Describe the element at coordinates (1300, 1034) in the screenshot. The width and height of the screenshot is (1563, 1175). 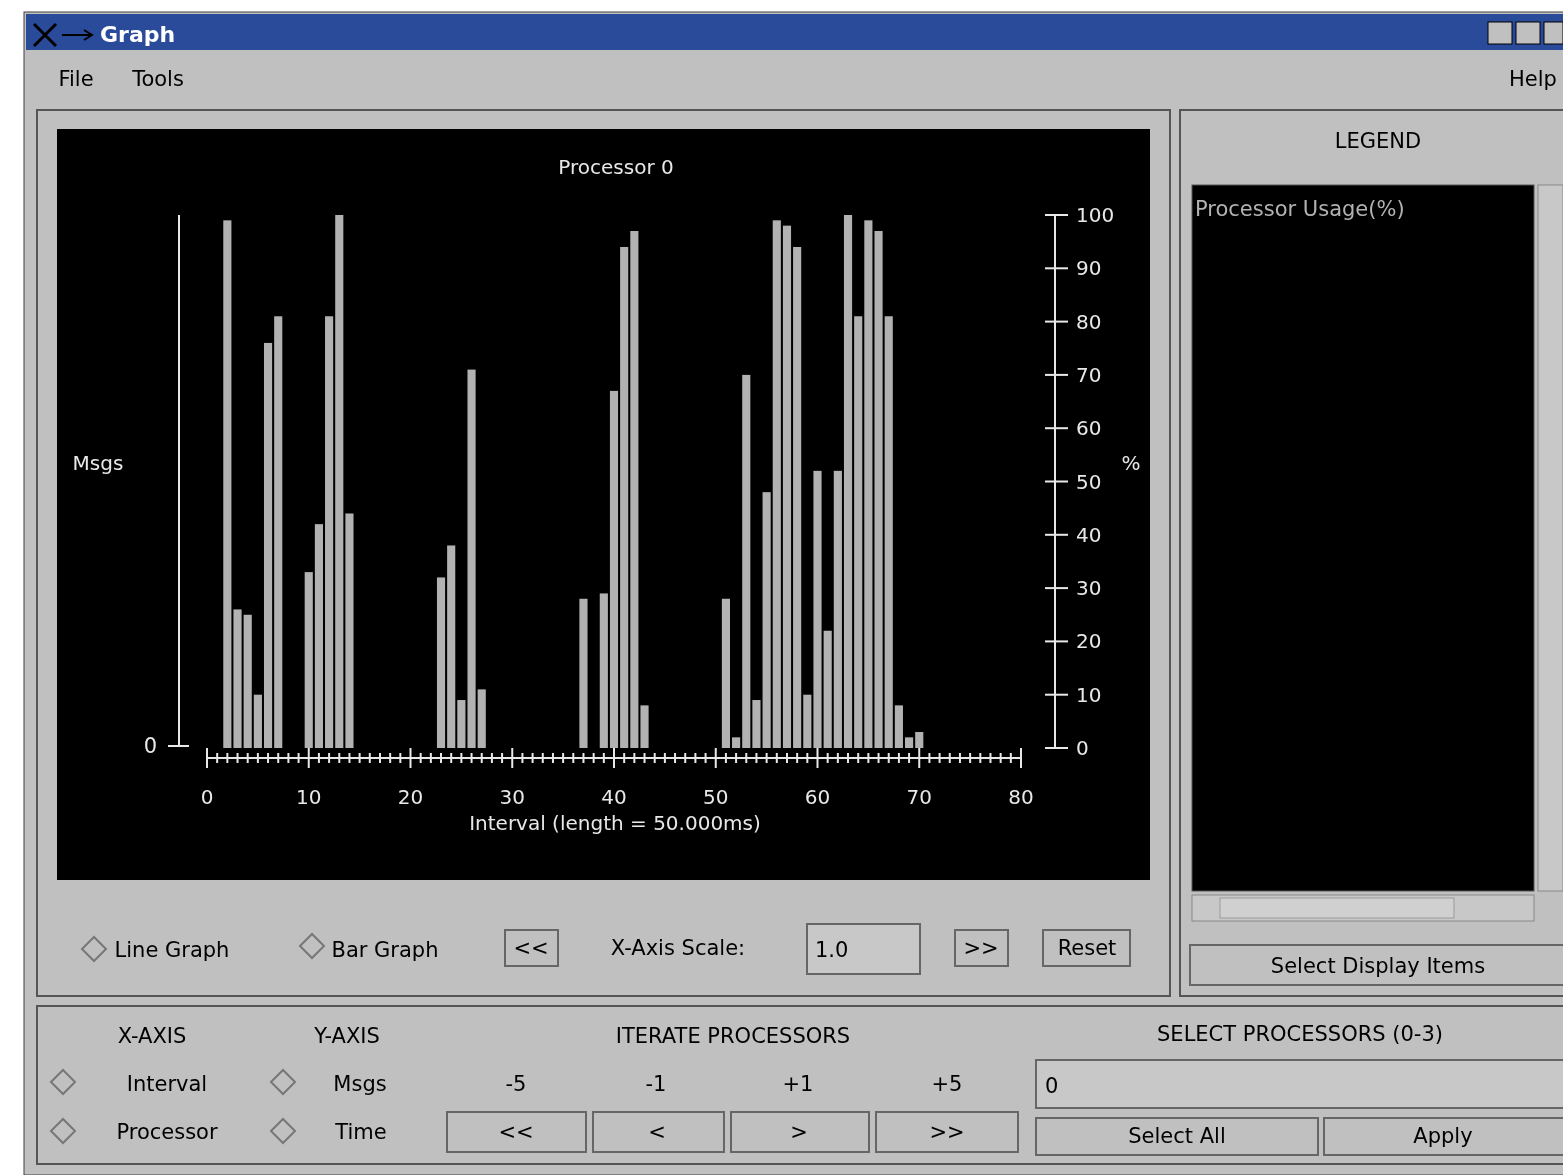
I see `text: SELECT PROCESSORS (0-3)` at that location.